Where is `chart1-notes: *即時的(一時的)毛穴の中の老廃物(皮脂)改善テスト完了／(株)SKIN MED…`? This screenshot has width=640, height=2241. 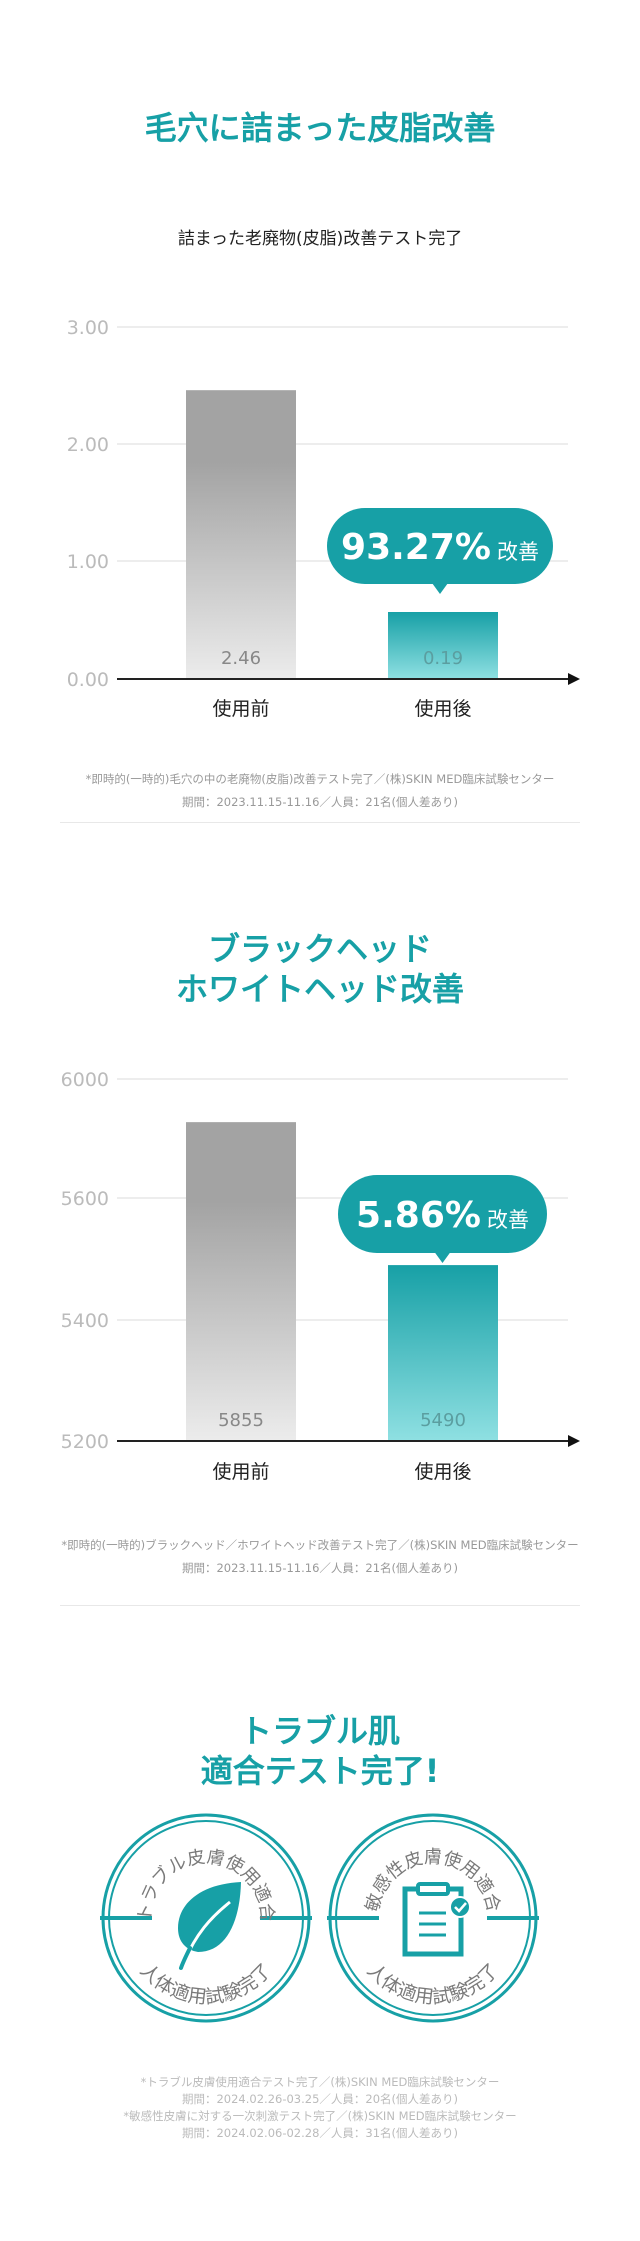 chart1-notes: *即時的(一時的)毛穴の中の老廃物(皮脂)改善テスト完了／(株)SKIN MED… is located at coordinates (320, 791).